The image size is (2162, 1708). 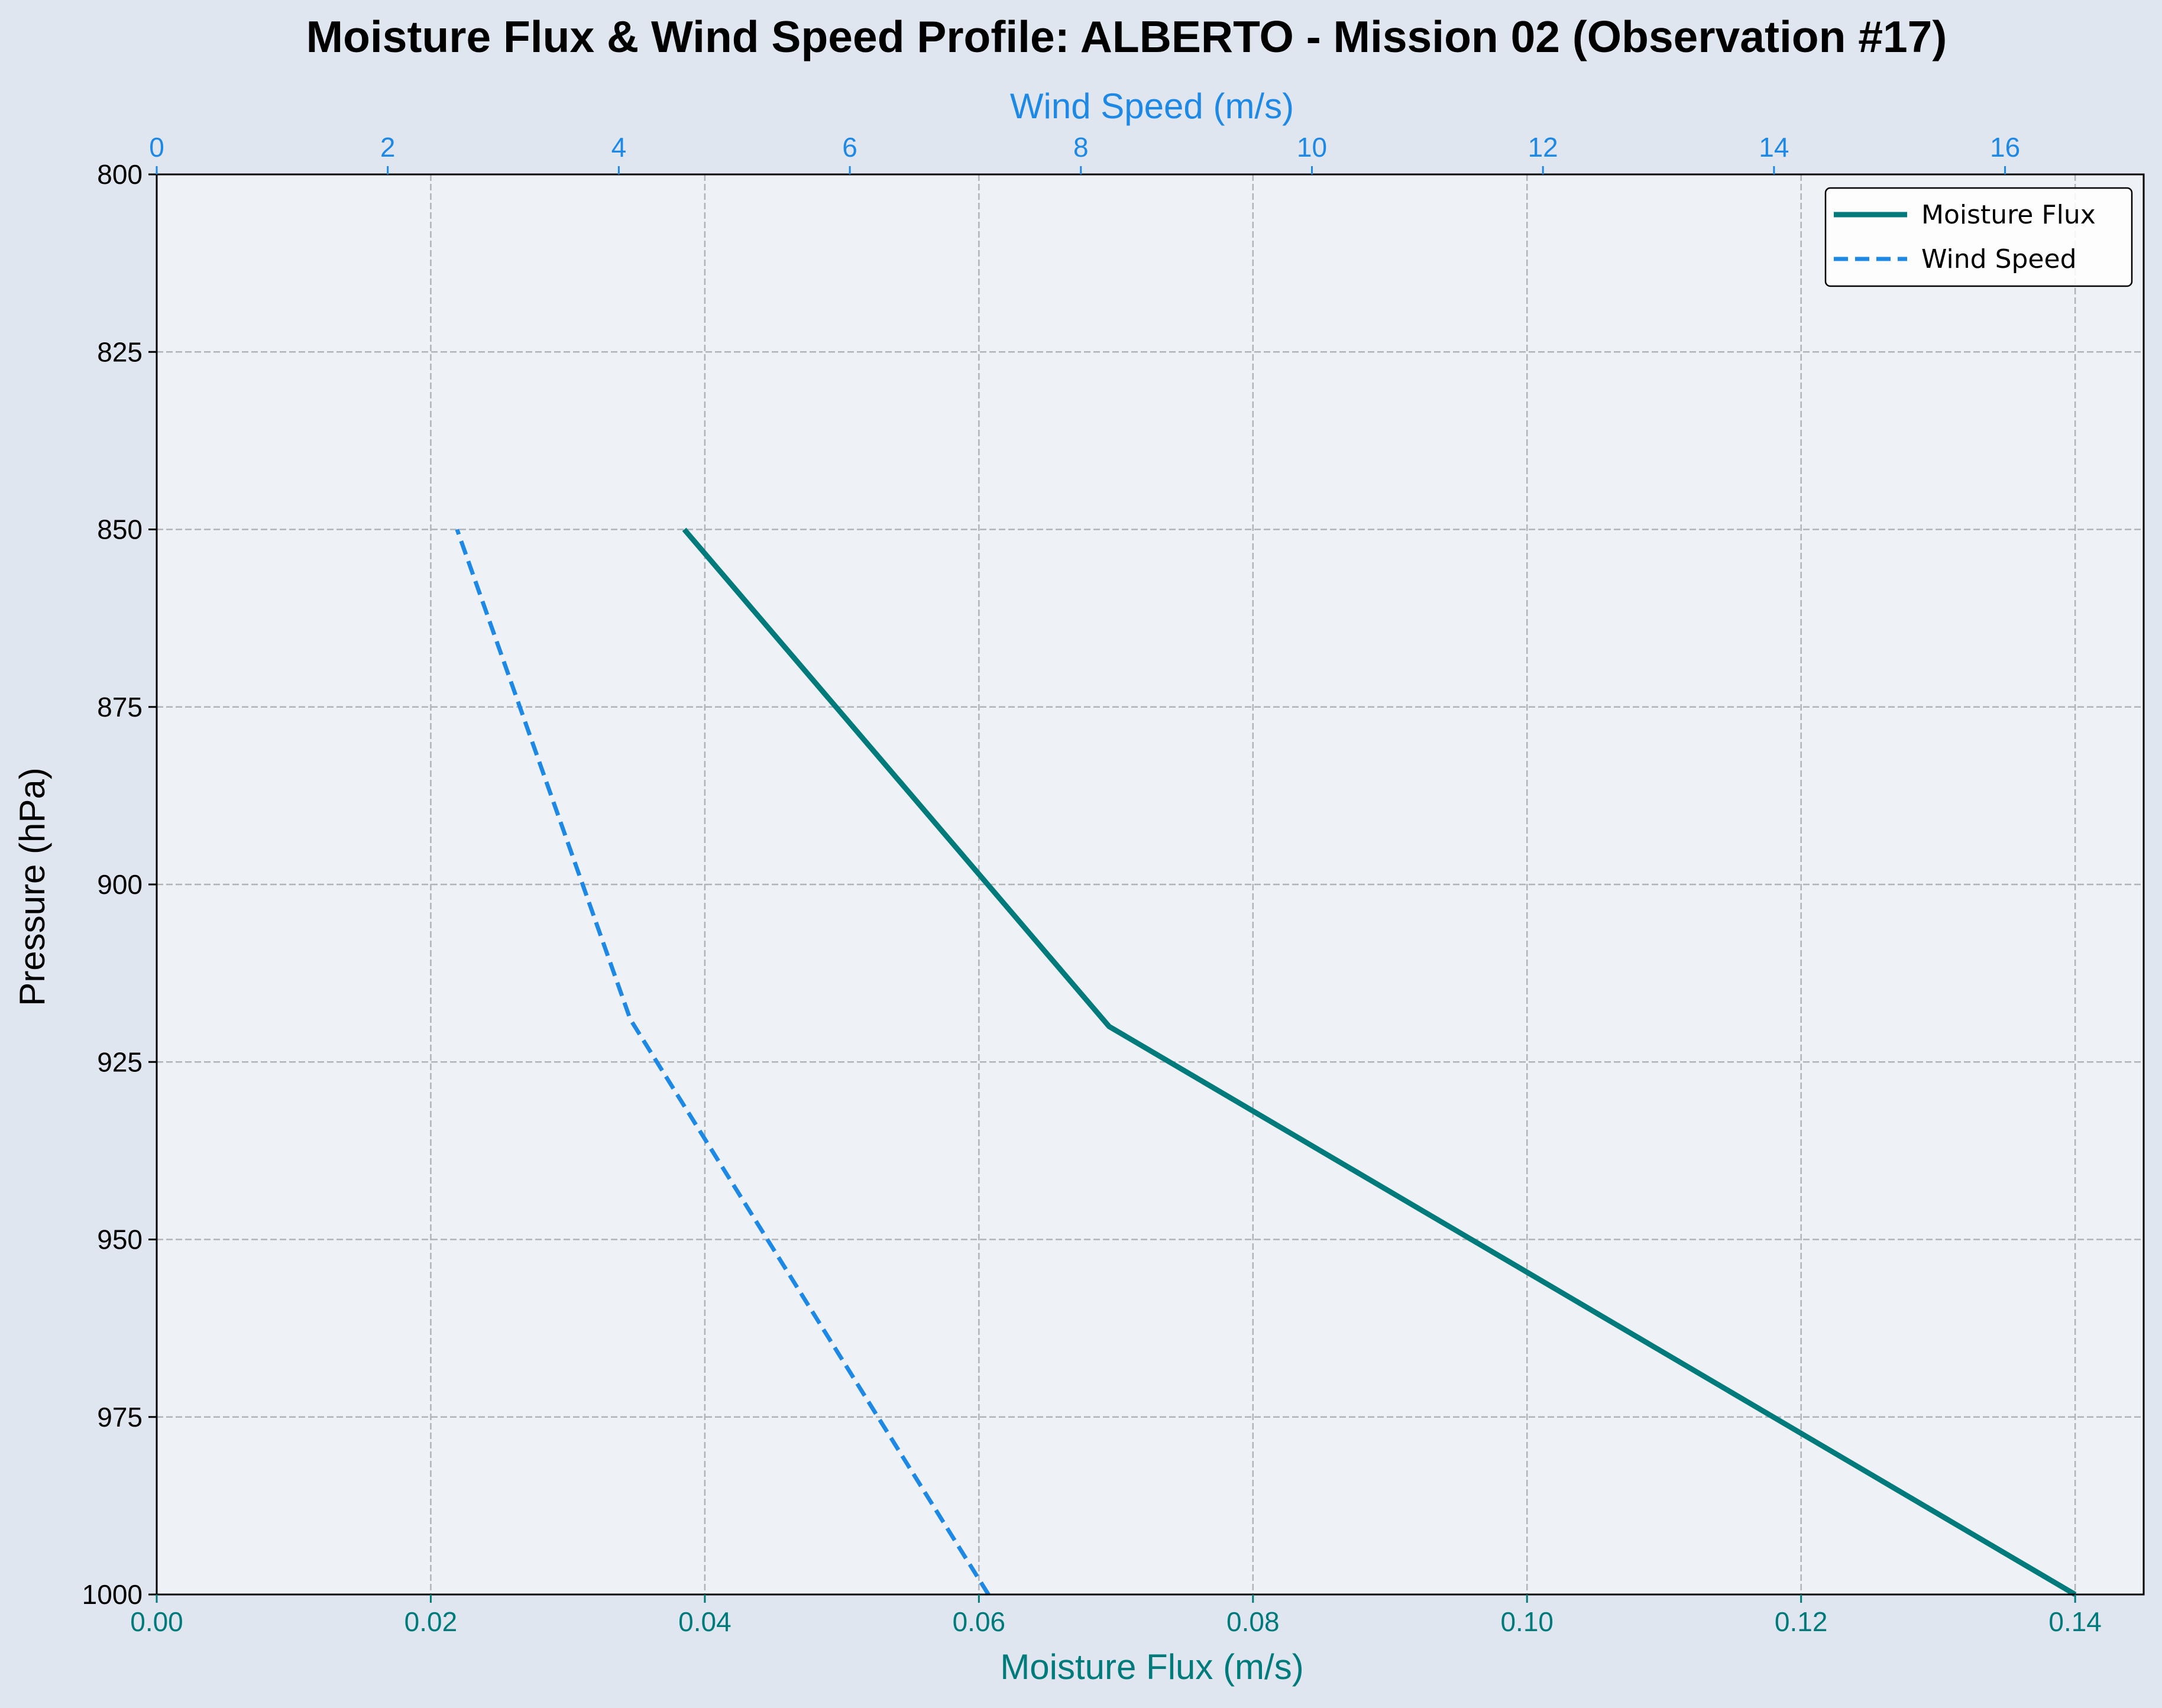 What do you see at coordinates (120, 1239) in the screenshot?
I see `y-tick-label: 950` at bounding box center [120, 1239].